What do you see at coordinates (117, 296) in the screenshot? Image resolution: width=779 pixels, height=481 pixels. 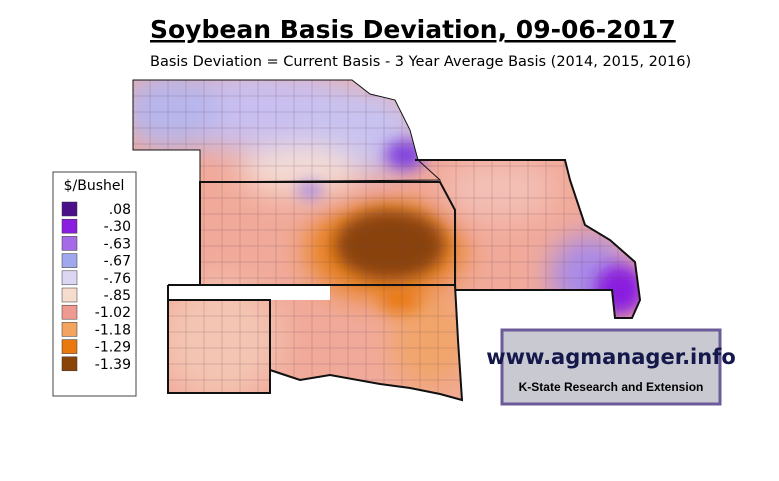 I see `legend-label: -.85` at bounding box center [117, 296].